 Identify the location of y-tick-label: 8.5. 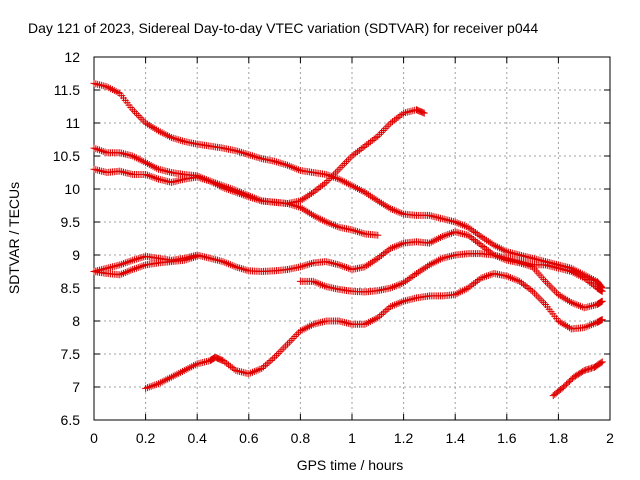
(71, 288).